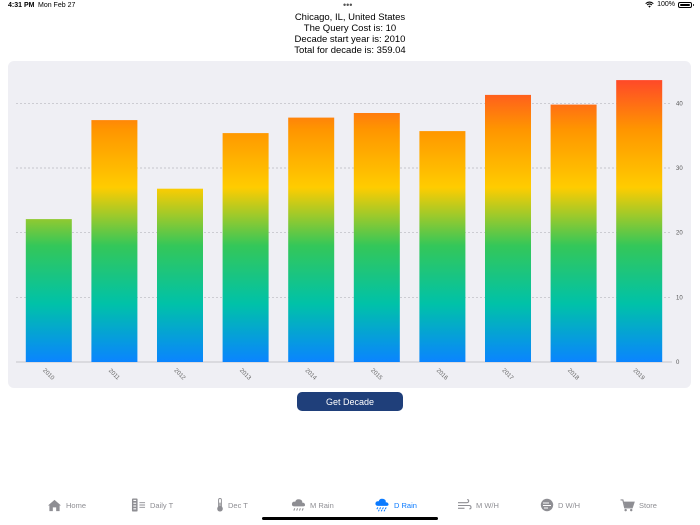  I want to click on bar-2019, so click(639, 221).